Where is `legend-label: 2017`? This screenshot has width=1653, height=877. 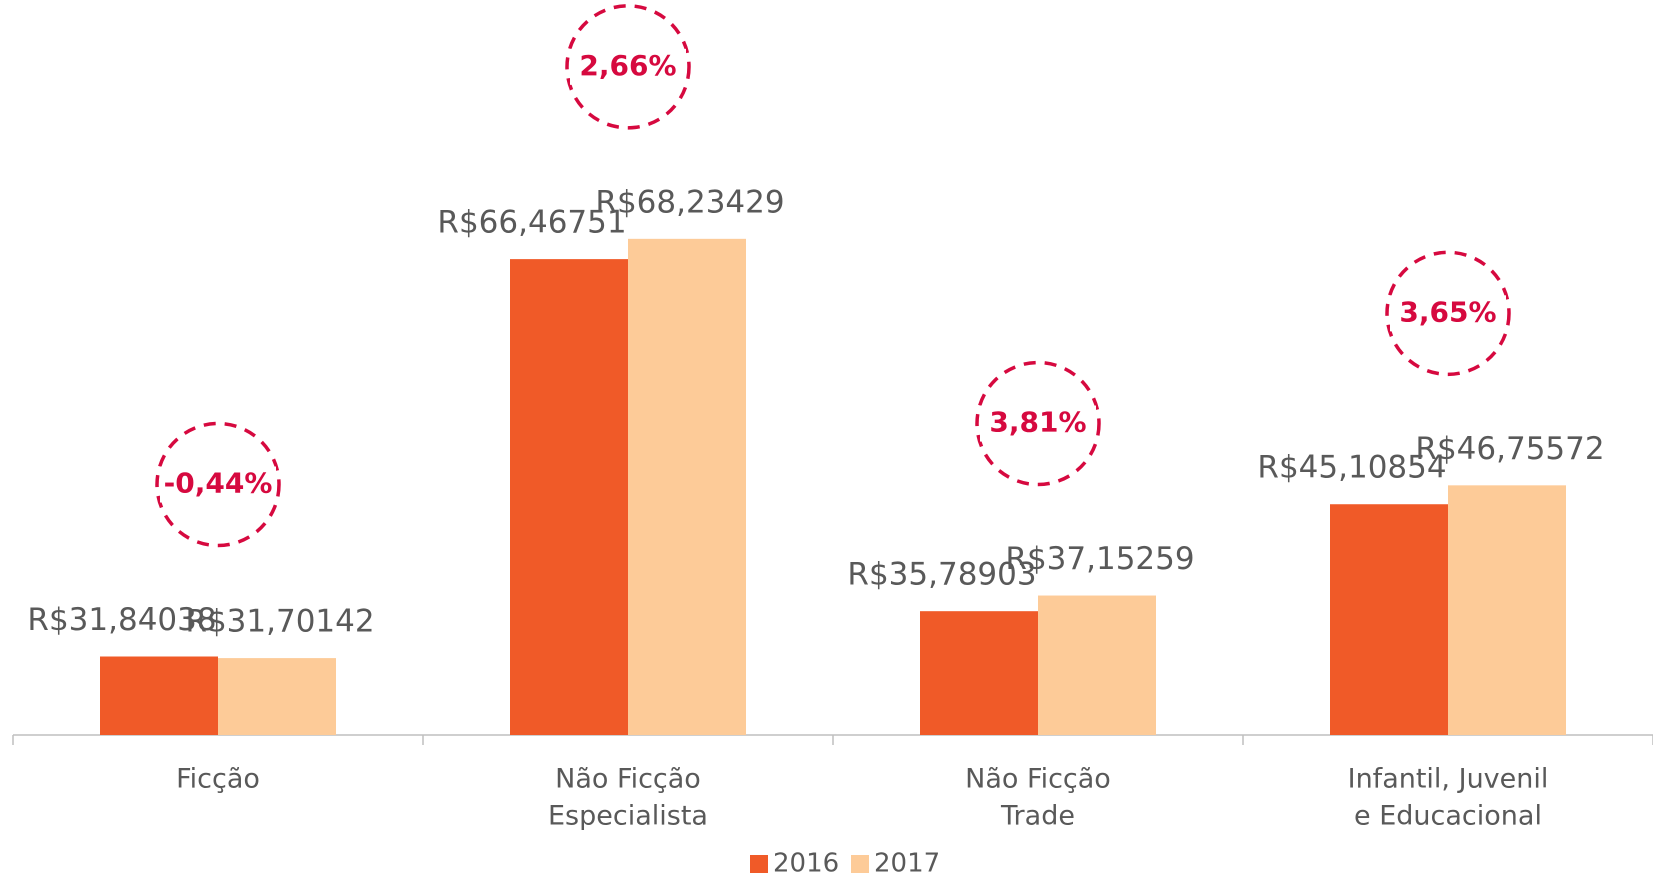 legend-label: 2017 is located at coordinates (907, 863).